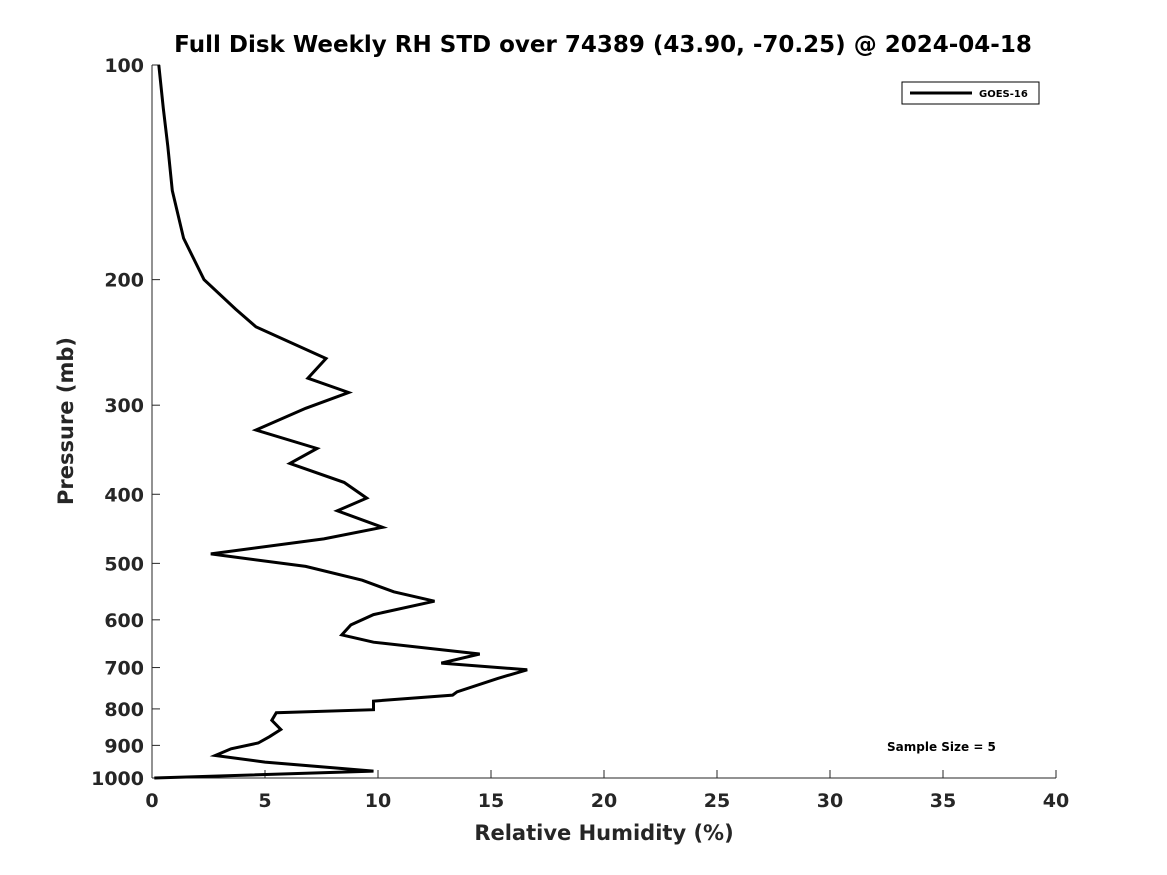 This screenshot has width=1167, height=875. I want to click on y-tick-label: 300, so click(124, 406).